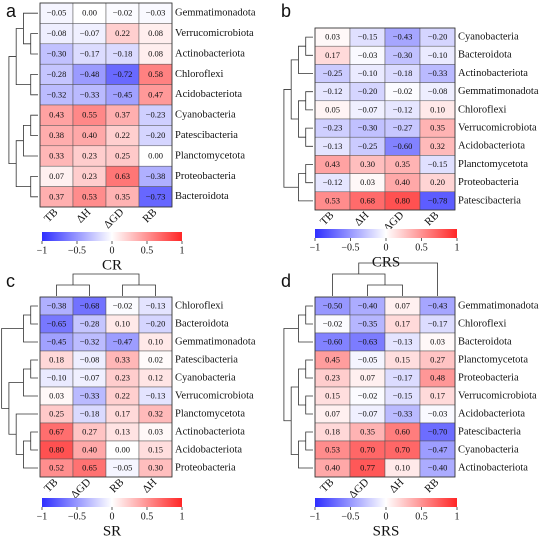  What do you see at coordinates (332, 467) in the screenshot?
I see `cell-label: 0.40` at bounding box center [332, 467].